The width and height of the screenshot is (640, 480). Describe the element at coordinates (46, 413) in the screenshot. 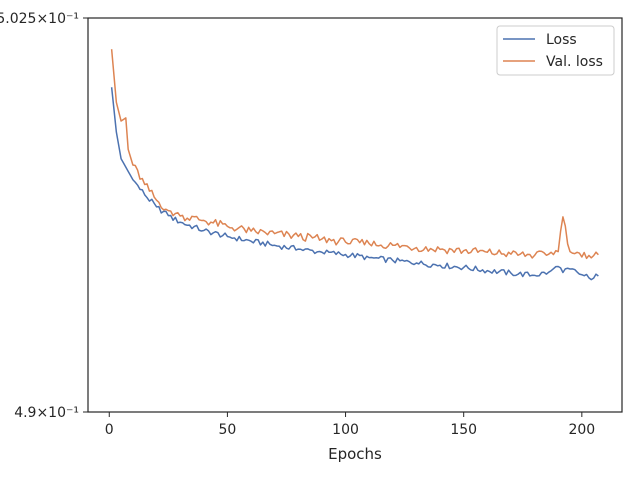

I see `y-tick-label: 4.9×10⁻¹` at that location.